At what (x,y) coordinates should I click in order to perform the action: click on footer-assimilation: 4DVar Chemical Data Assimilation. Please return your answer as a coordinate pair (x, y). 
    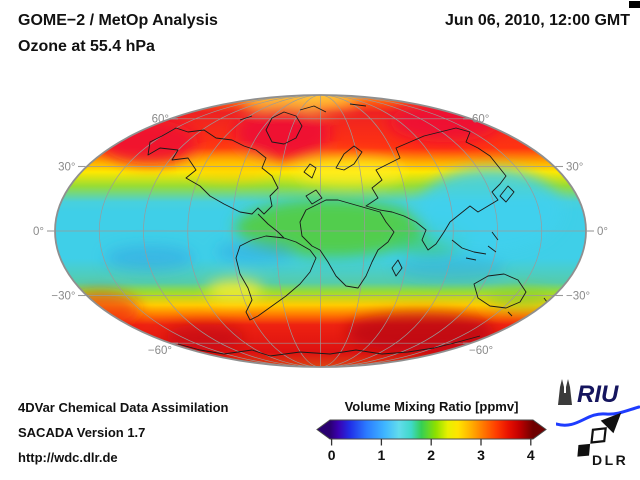
    Looking at the image, I should click on (123, 407).